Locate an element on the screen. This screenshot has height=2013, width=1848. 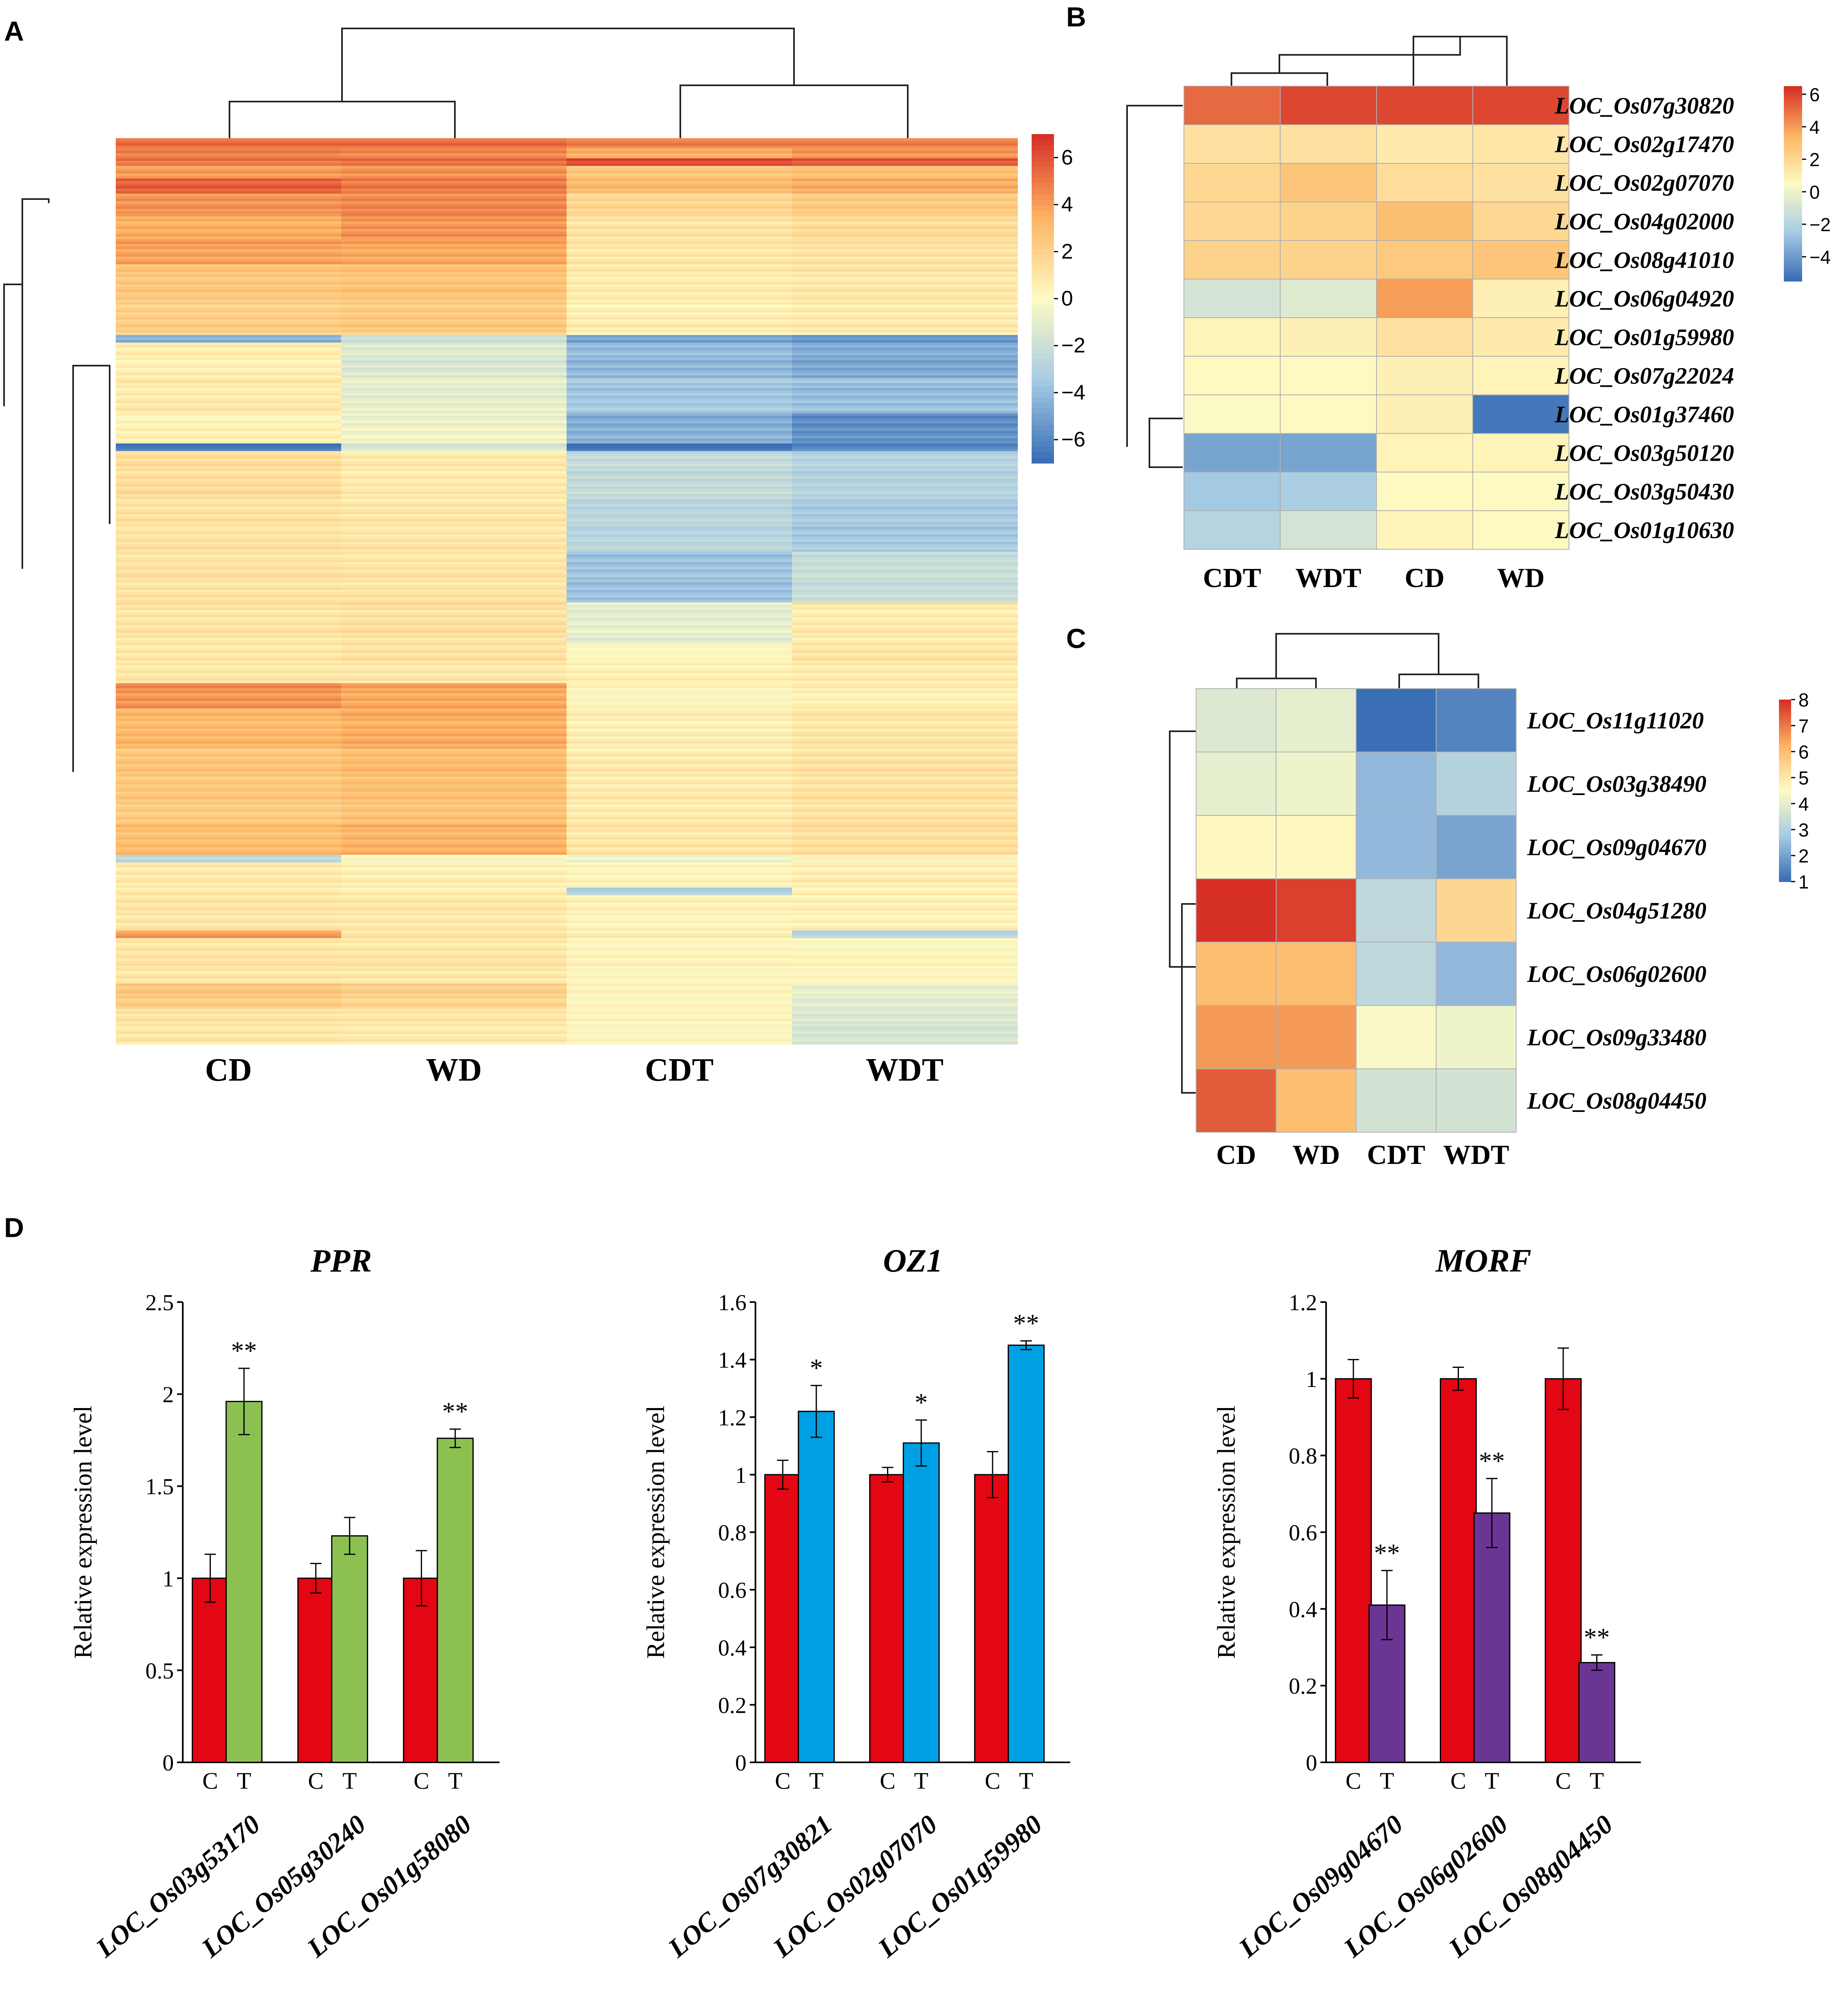
heatmap-b-gene-label: LOC_Os02g07070 is located at coordinates (1644, 183).